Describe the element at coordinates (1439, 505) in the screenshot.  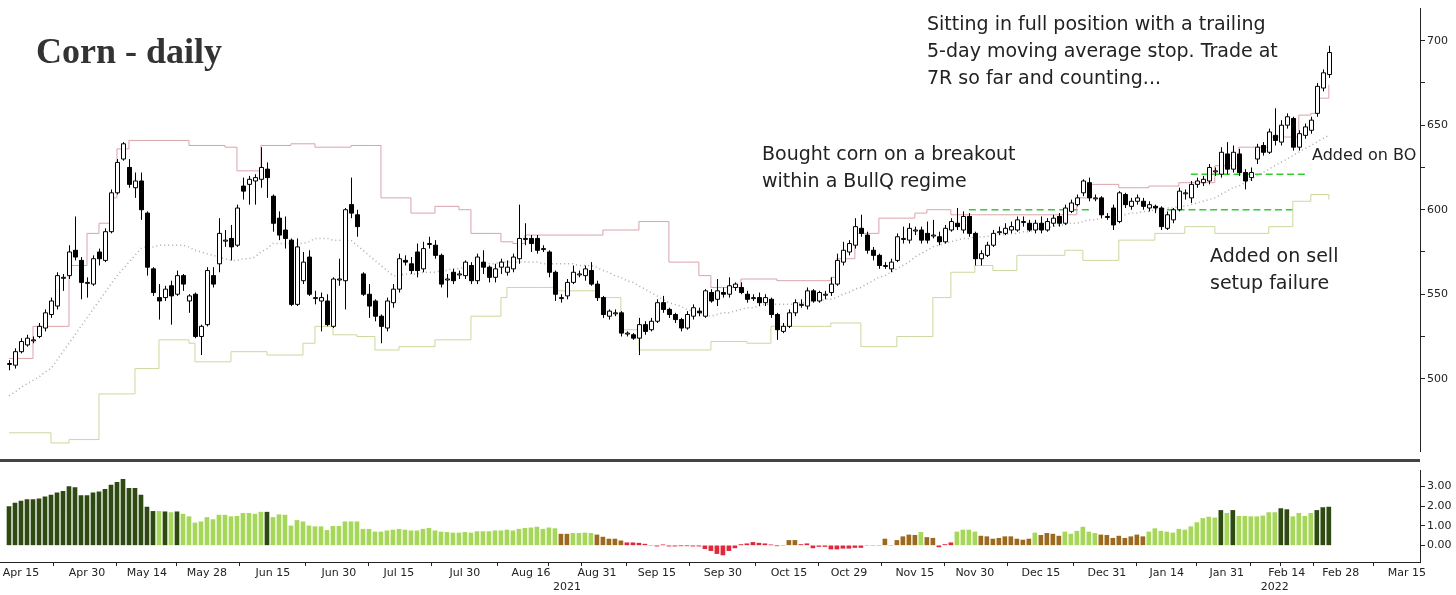
I see `y-tick-label: 2.00` at that location.